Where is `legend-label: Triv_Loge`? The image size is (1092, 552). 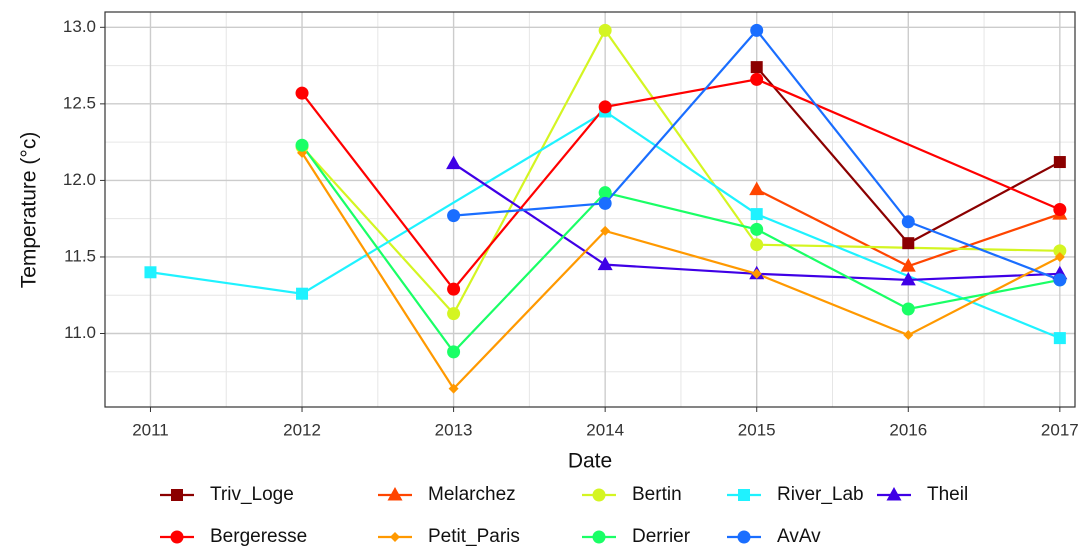
legend-label: Triv_Loge is located at coordinates (252, 494).